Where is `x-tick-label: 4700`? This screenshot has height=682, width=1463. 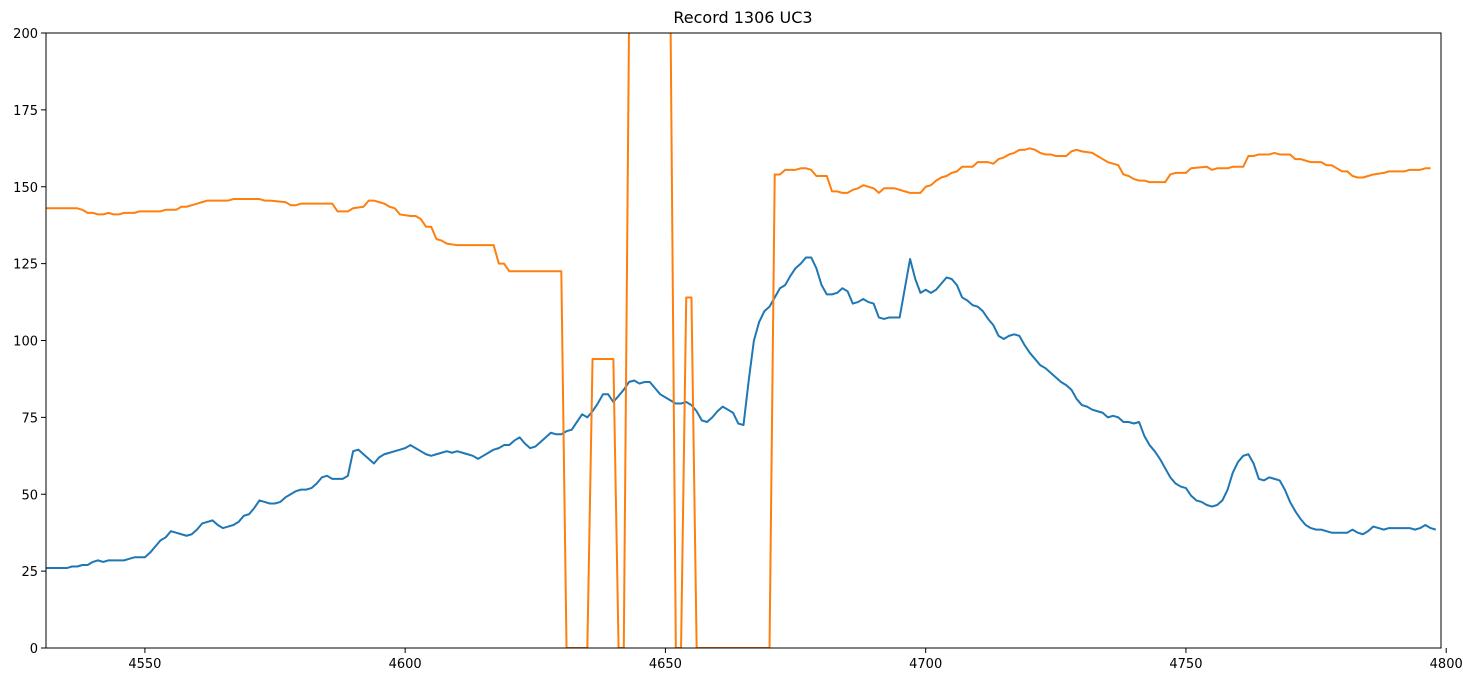 x-tick-label: 4700 is located at coordinates (925, 664).